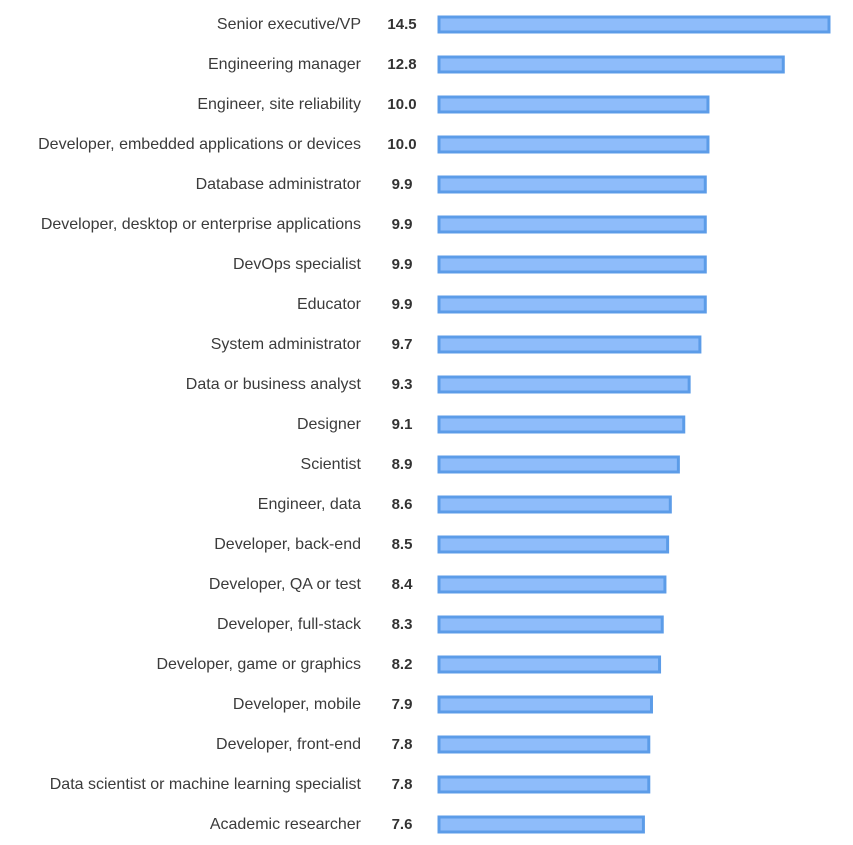 The height and width of the screenshot is (845, 853). I want to click on value-label: 7.9, so click(402, 704).